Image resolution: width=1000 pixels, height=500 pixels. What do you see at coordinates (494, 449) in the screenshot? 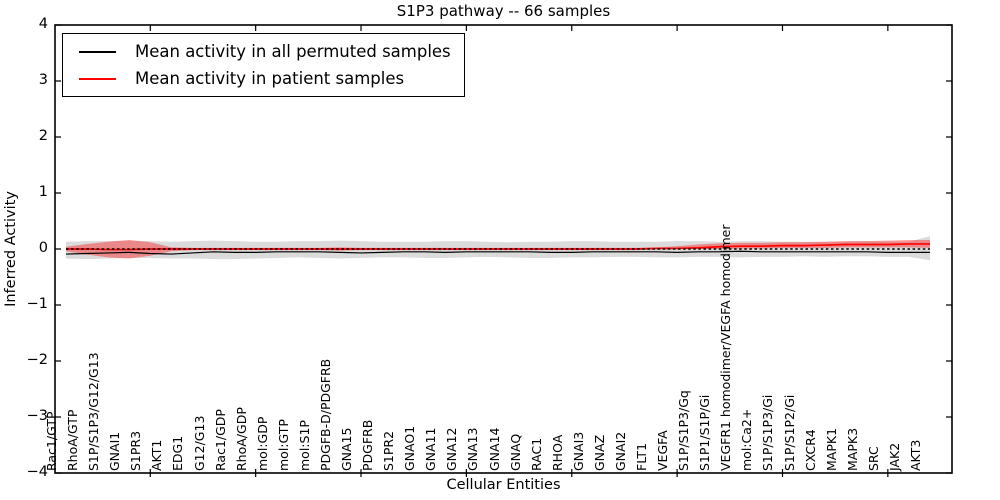
I see `x-tick-label: GNA14` at bounding box center [494, 449].